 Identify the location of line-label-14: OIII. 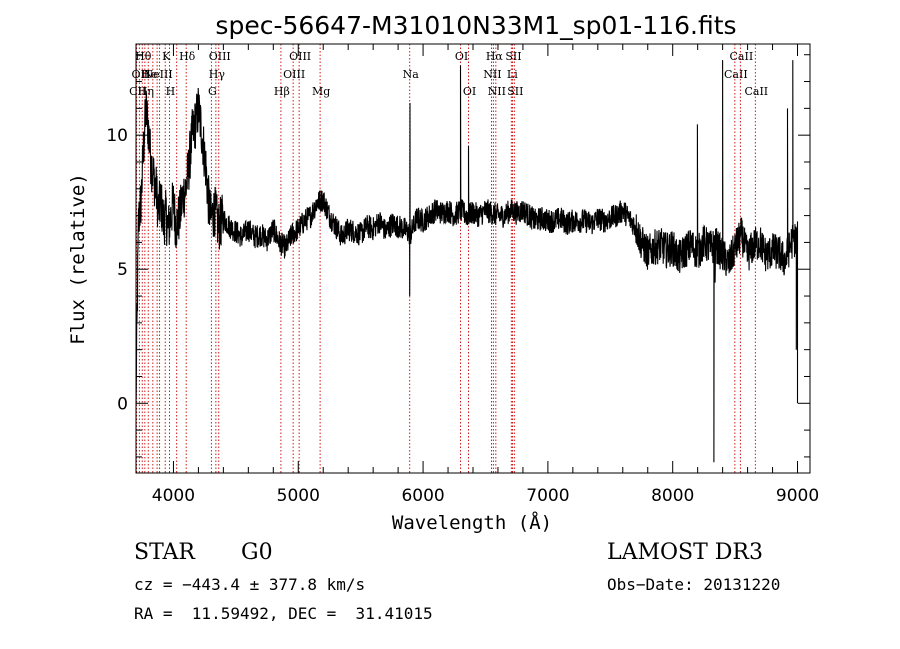
(220, 56).